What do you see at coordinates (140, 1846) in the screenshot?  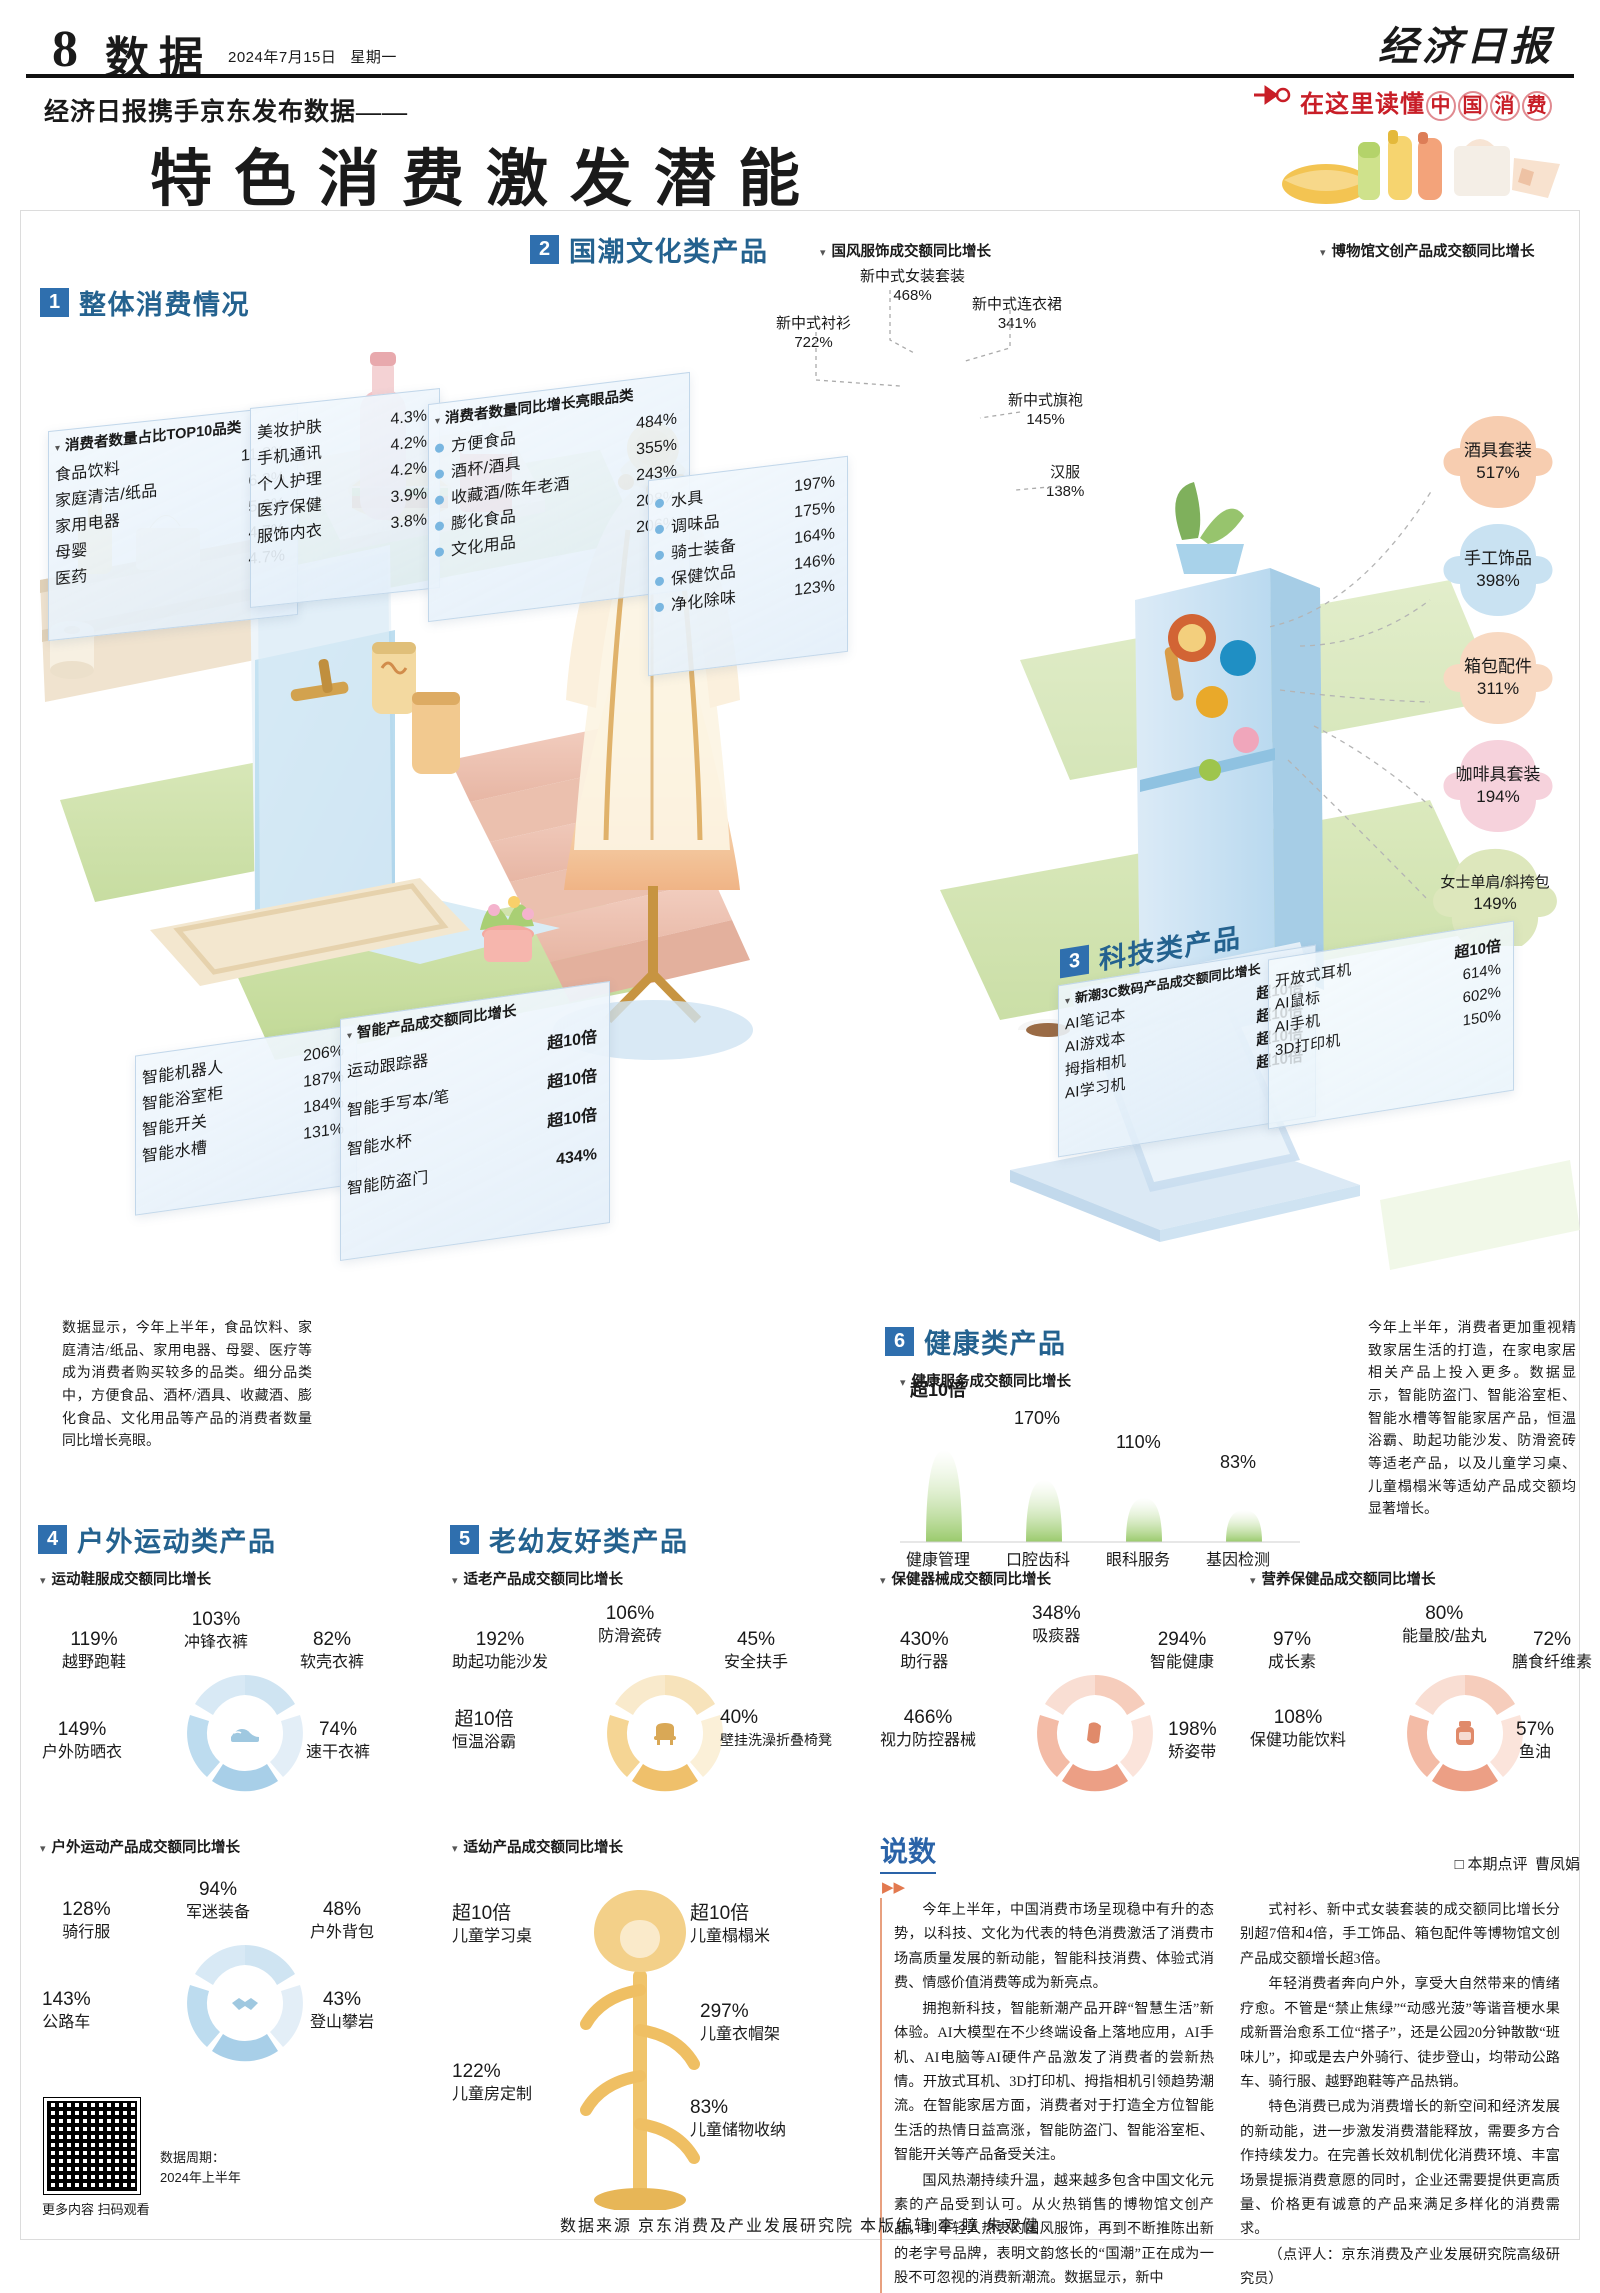 I see `caption-outdoor: 户外运动产品成交额同比增长` at bounding box center [140, 1846].